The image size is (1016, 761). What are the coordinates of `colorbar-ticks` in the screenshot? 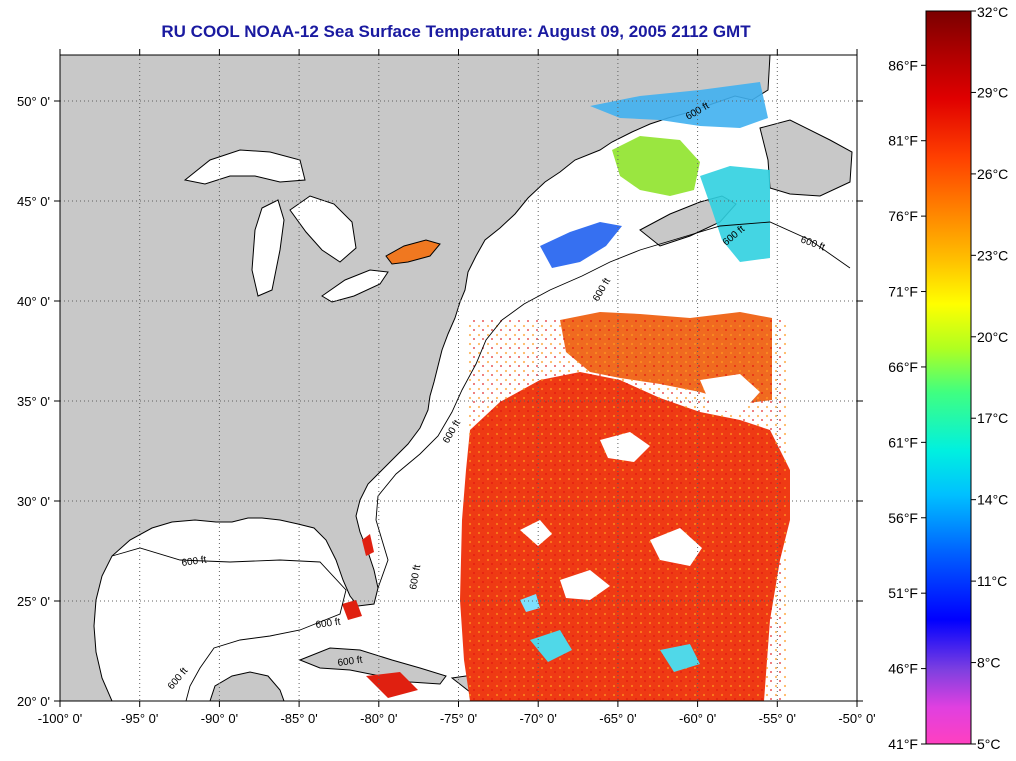 It's located at (948, 377).